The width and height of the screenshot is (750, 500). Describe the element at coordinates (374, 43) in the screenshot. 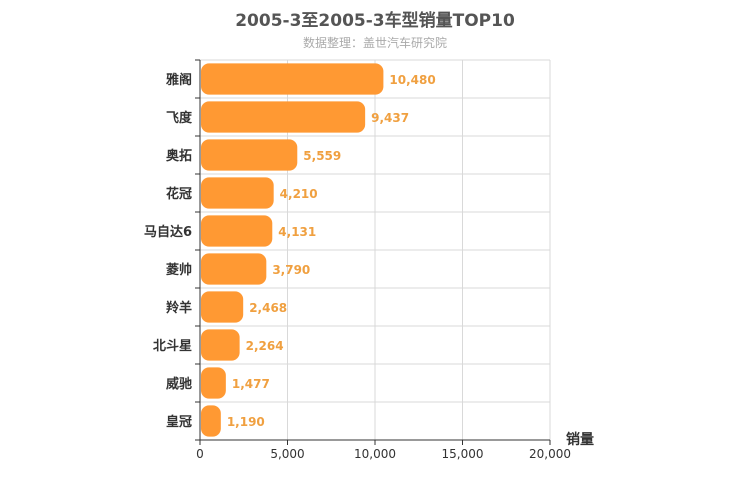

I see `chart-subtitle: 数据整理：盖世汽车研究院` at that location.